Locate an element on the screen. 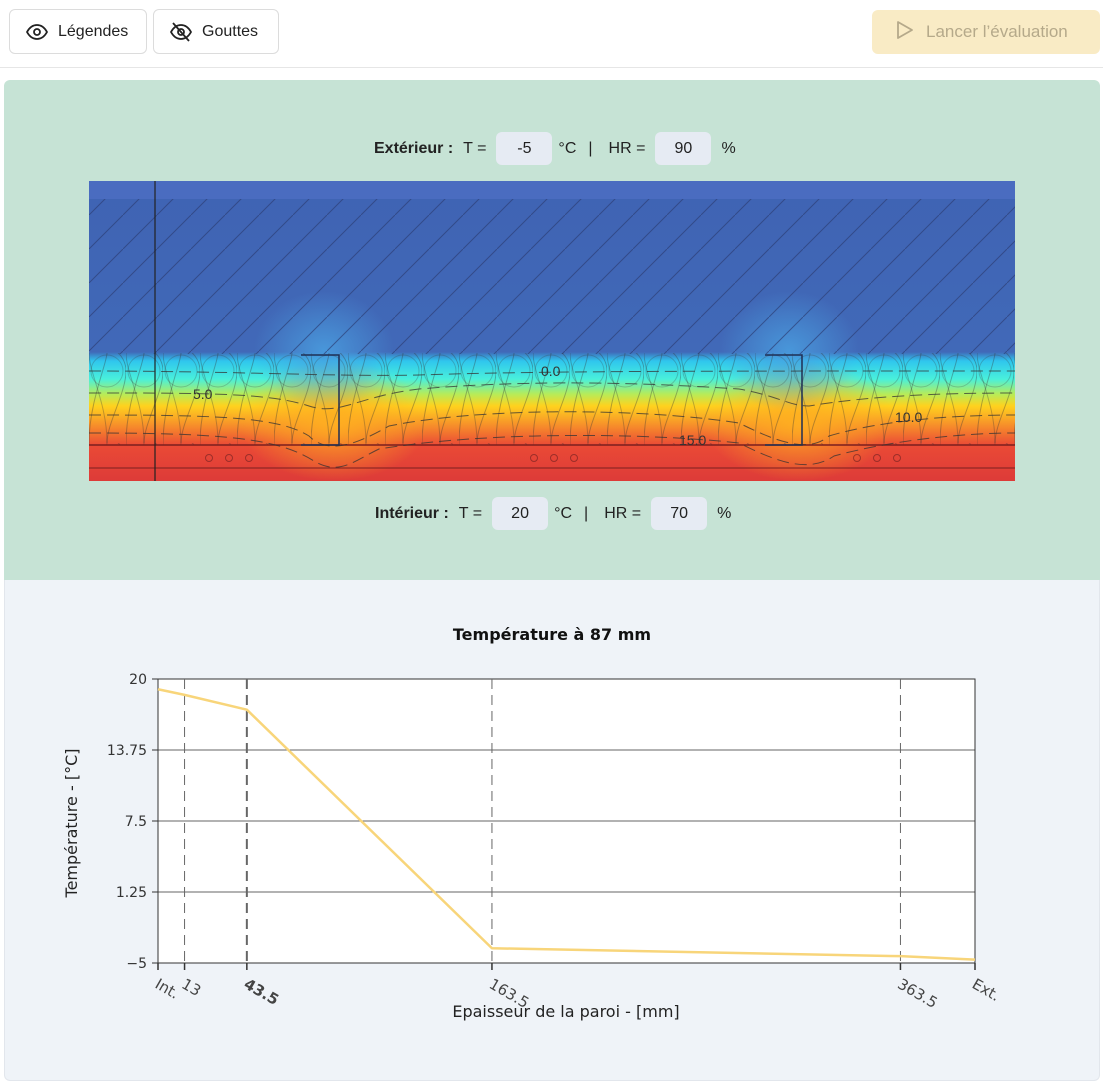 This screenshot has height=1086, width=1103. exterieur-hr-label: HR = is located at coordinates (627, 148).